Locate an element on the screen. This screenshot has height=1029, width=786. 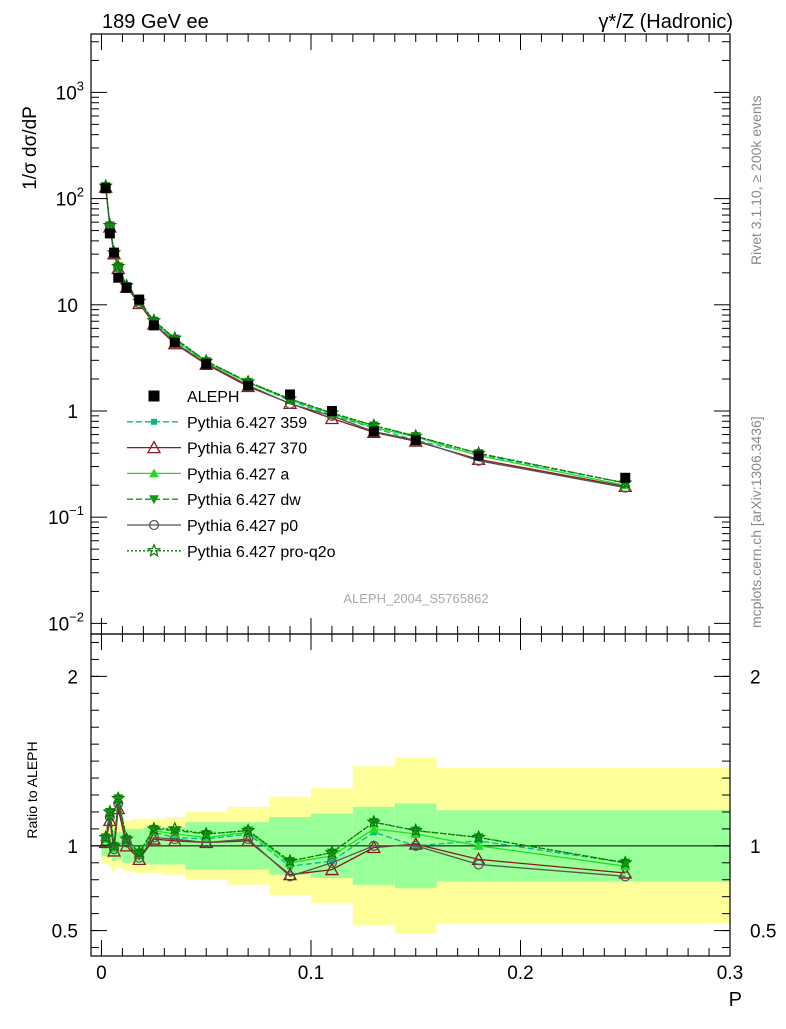
legend-label-1: Pythia 6.427 359 is located at coordinates (247, 423).